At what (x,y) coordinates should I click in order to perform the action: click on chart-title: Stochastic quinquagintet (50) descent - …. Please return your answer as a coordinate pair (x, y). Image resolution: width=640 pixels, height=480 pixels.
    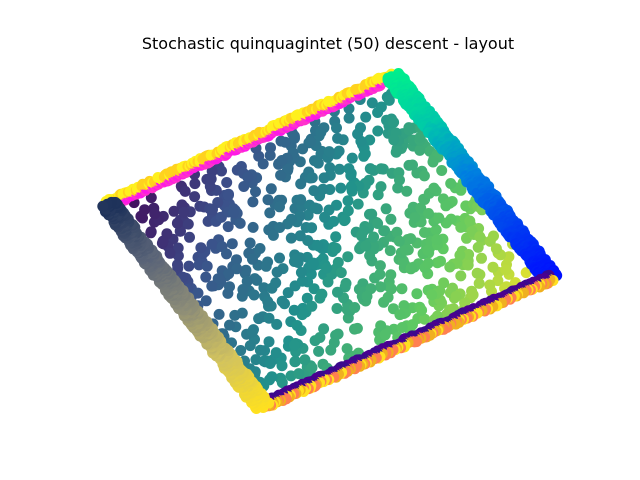
    Looking at the image, I should click on (328, 43).